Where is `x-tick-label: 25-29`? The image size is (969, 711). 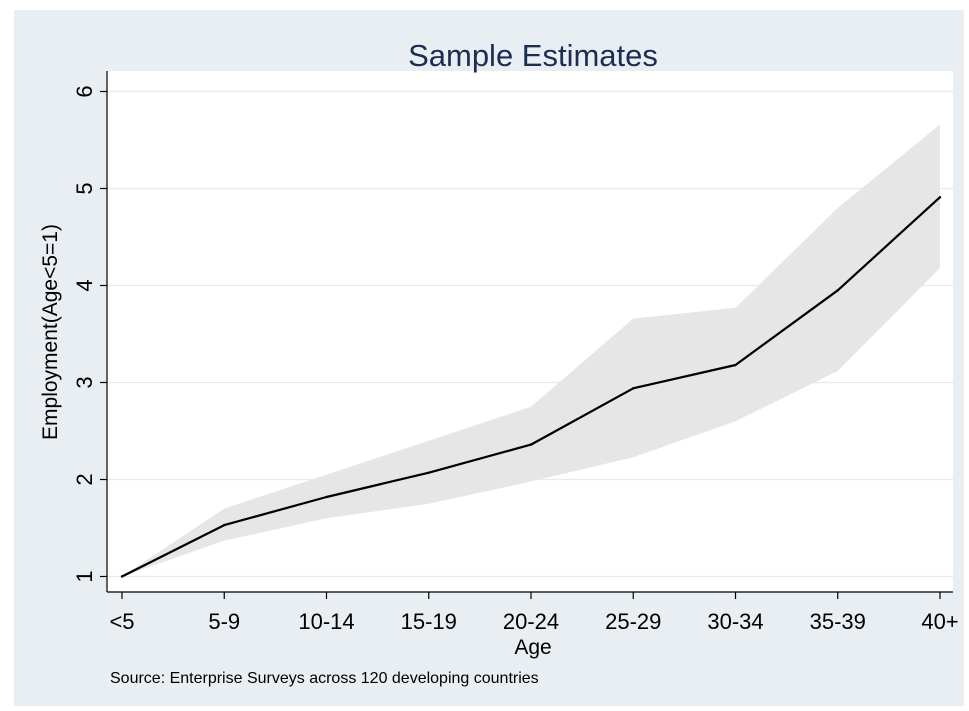 x-tick-label: 25-29 is located at coordinates (633, 621).